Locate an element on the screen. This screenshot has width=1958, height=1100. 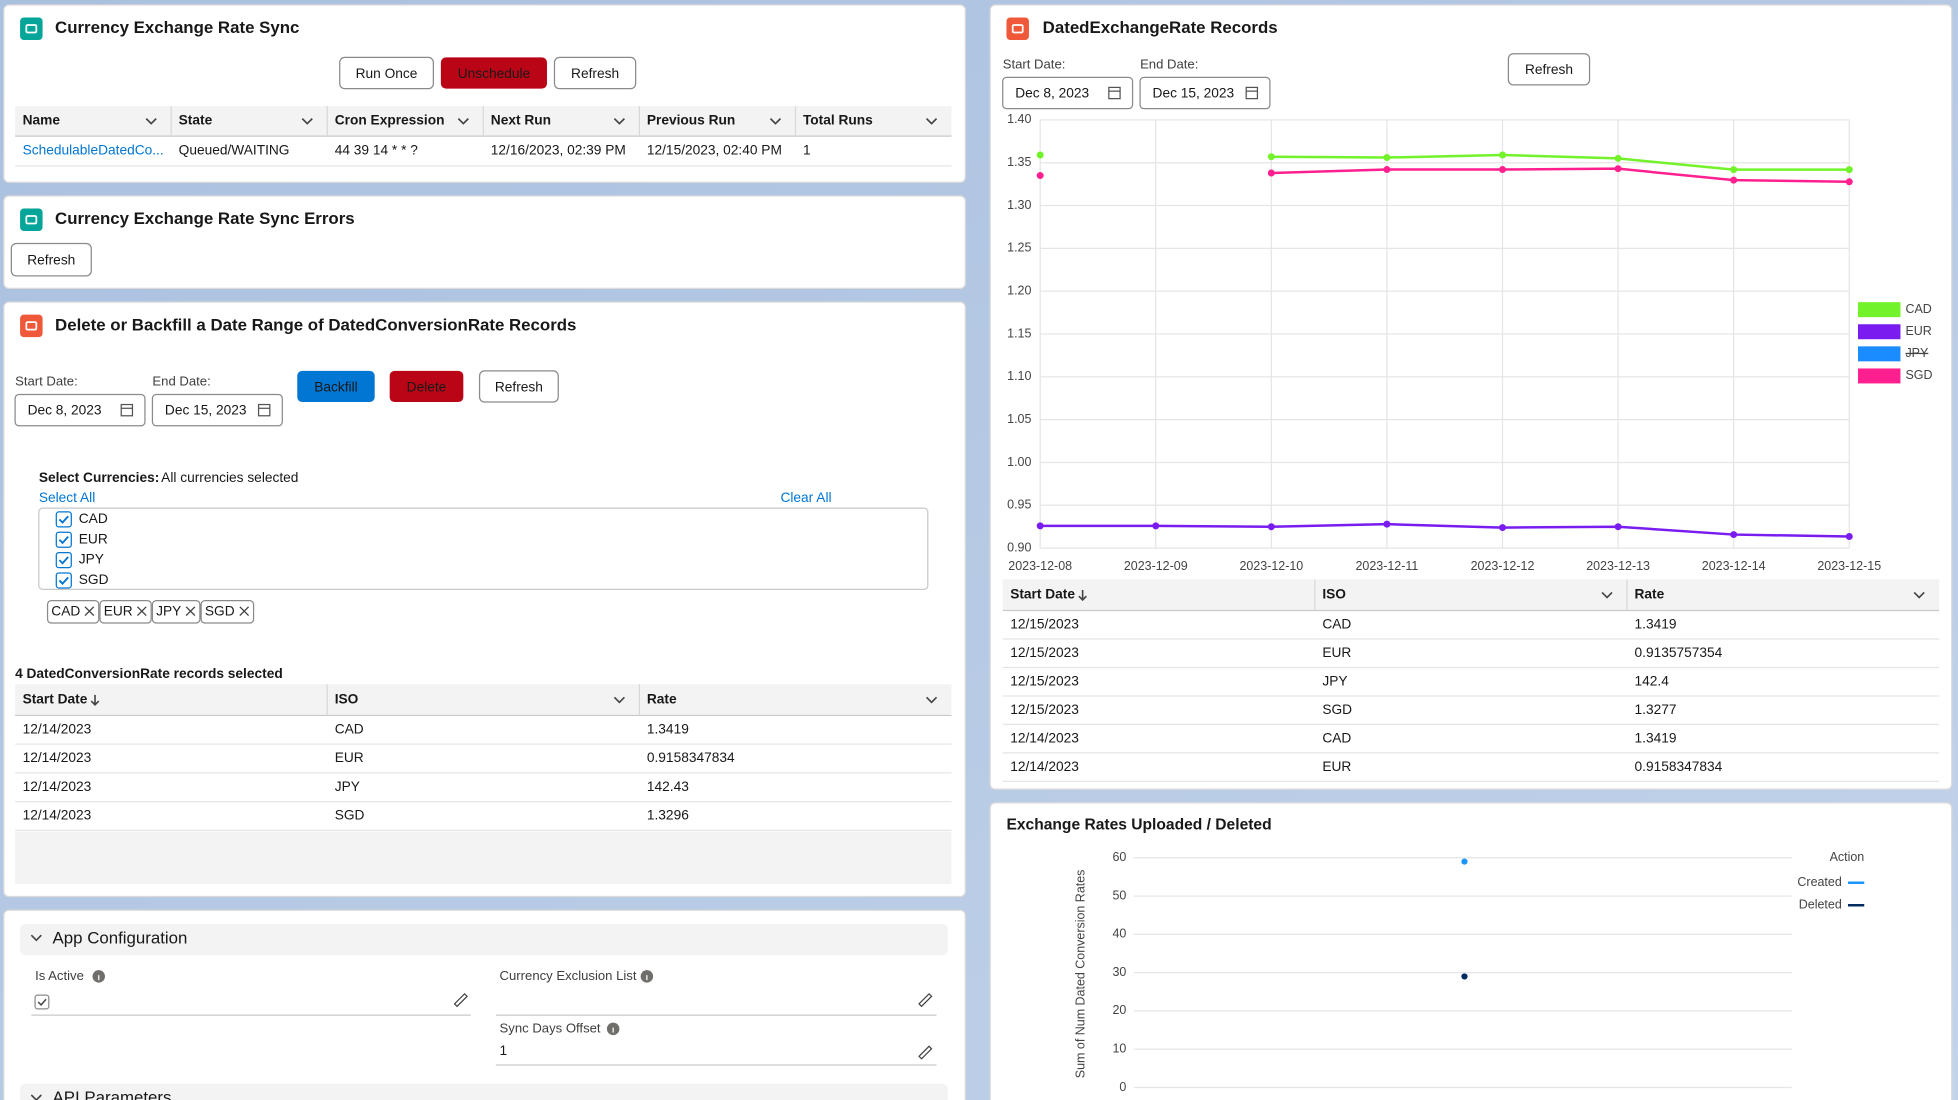
y-tick-label: 60 is located at coordinates (1119, 857).